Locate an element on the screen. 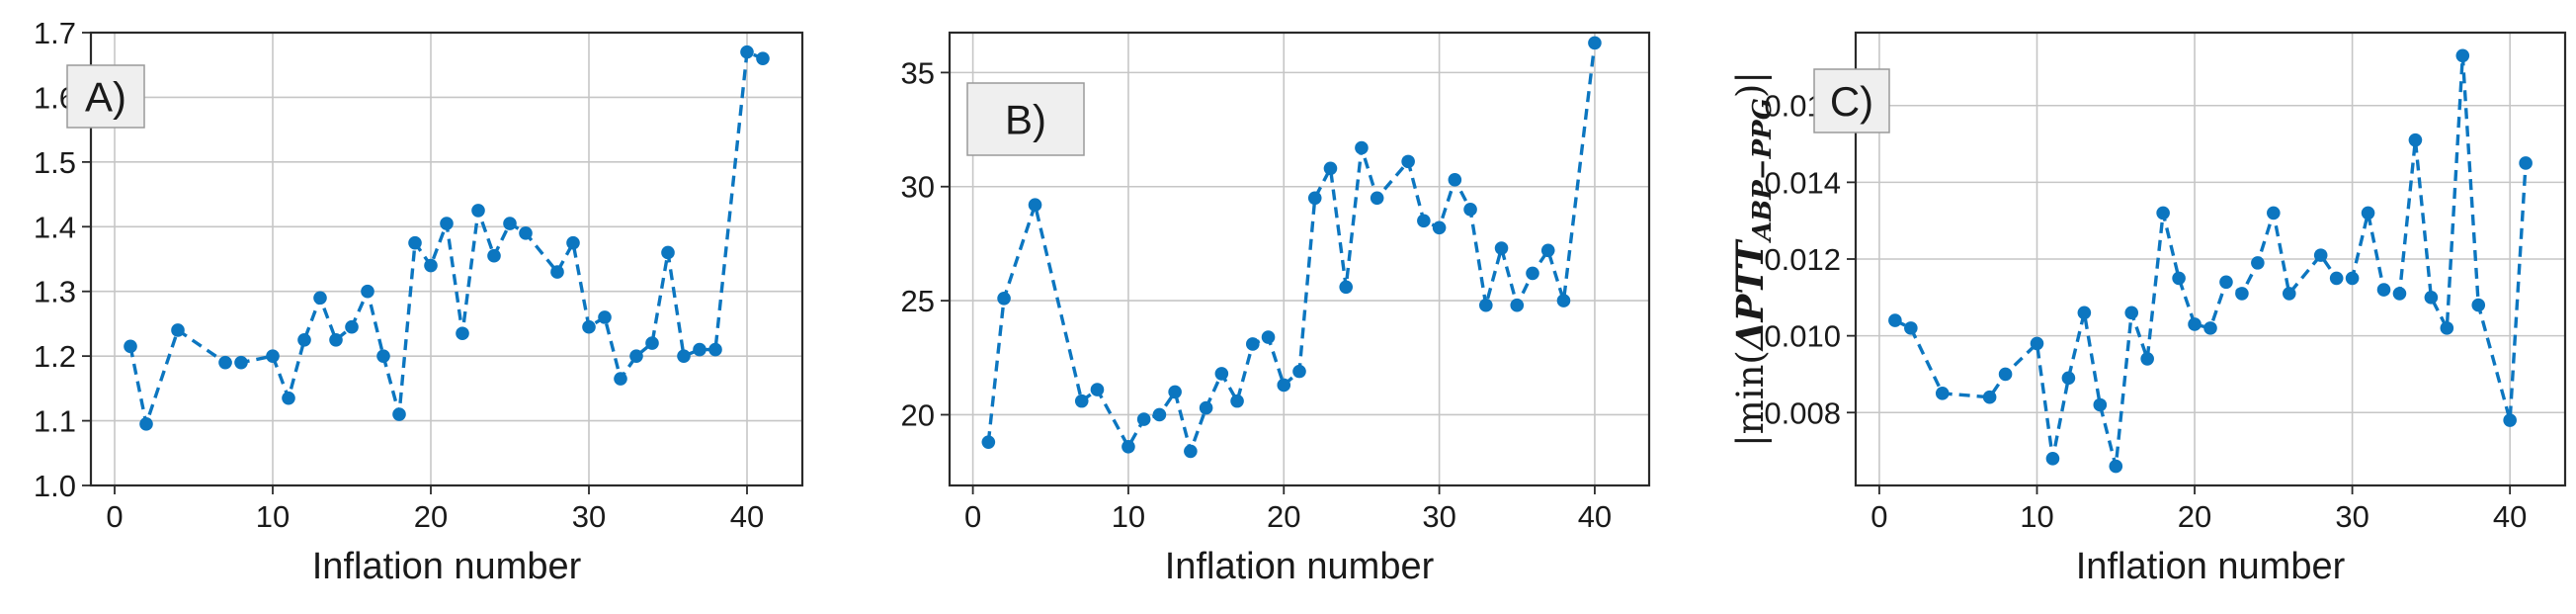 The width and height of the screenshot is (2576, 614). y-tick-label: 25 is located at coordinates (918, 301).